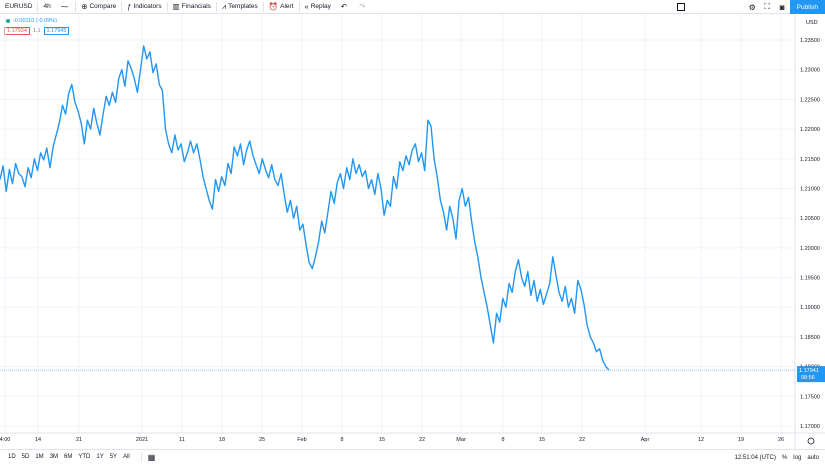  Describe the element at coordinates (103, 6) in the screenshot. I see `compare-label: Compare` at that location.